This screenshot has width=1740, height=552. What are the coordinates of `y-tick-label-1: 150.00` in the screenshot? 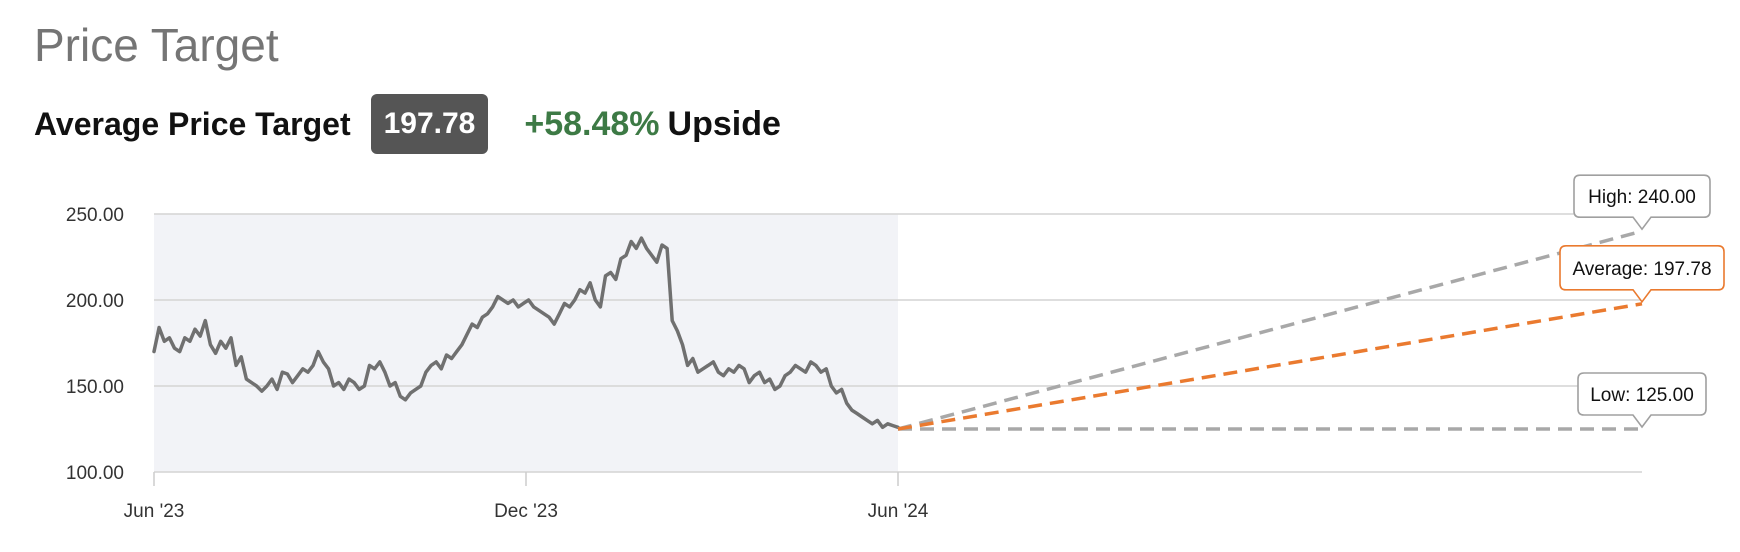 It's located at (95, 387).